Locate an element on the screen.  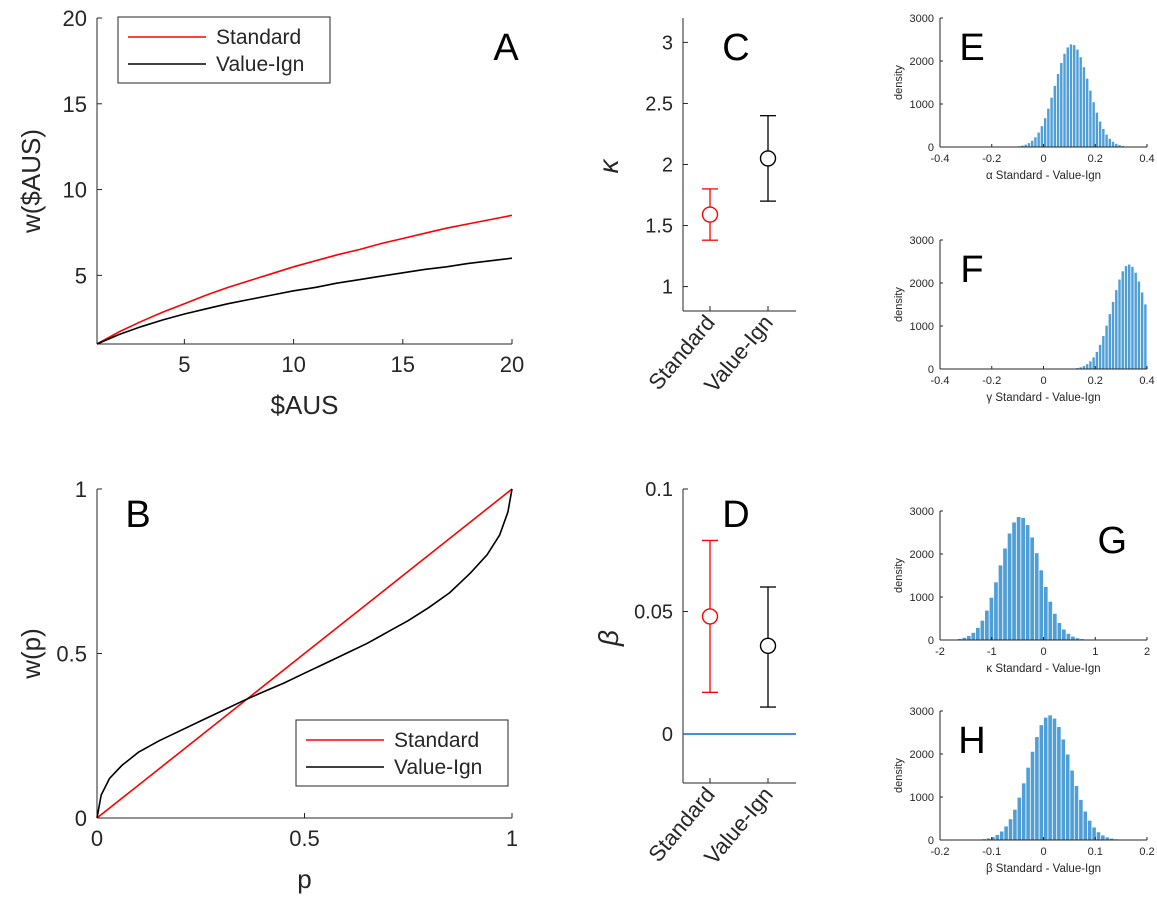
series-line-value-ign is located at coordinates (304, 653).